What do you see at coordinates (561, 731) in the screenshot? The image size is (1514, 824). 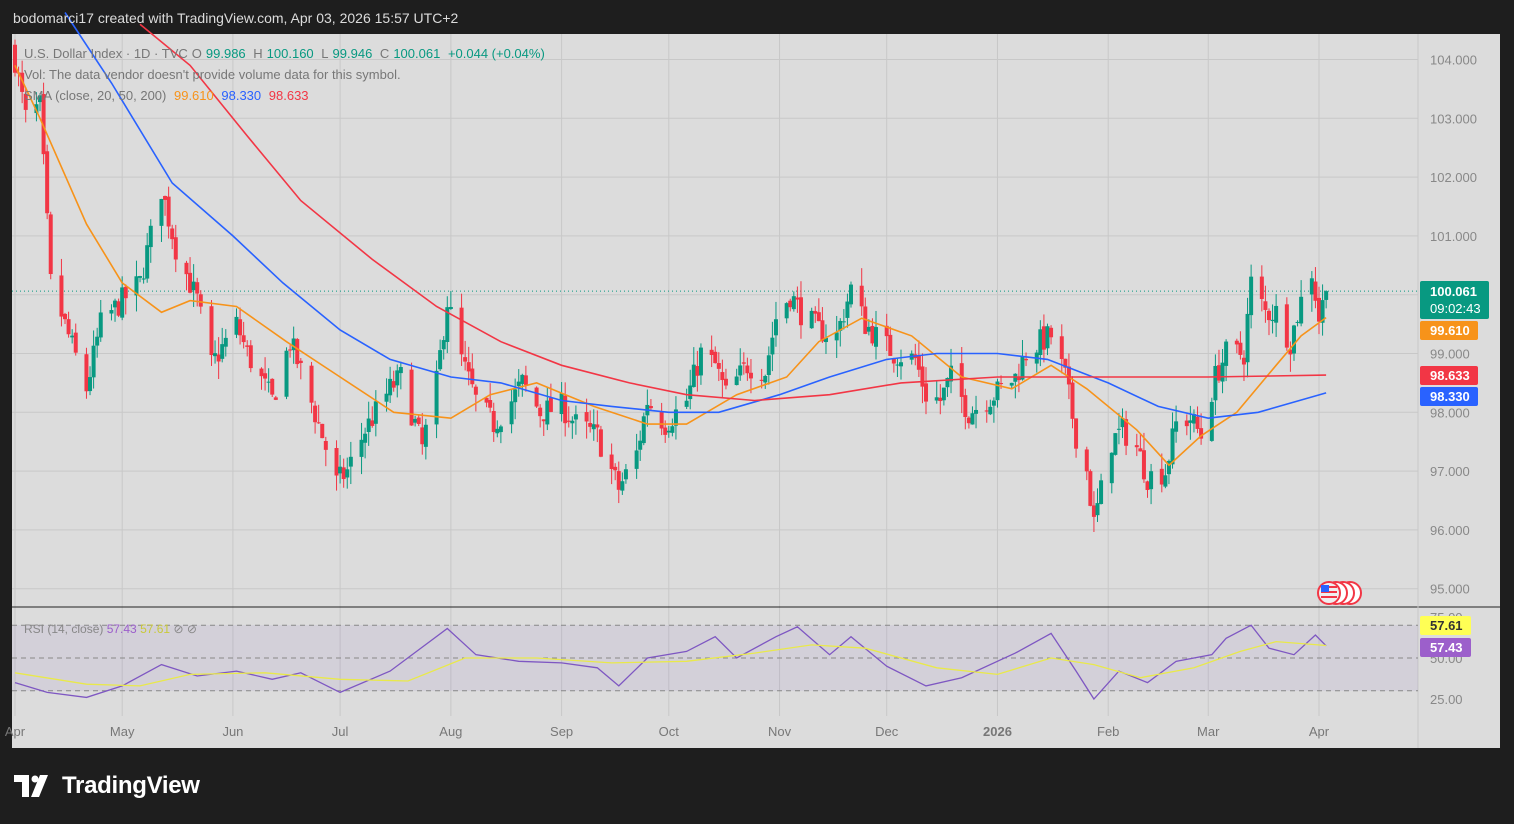 I see `x-tick-label: Sep` at bounding box center [561, 731].